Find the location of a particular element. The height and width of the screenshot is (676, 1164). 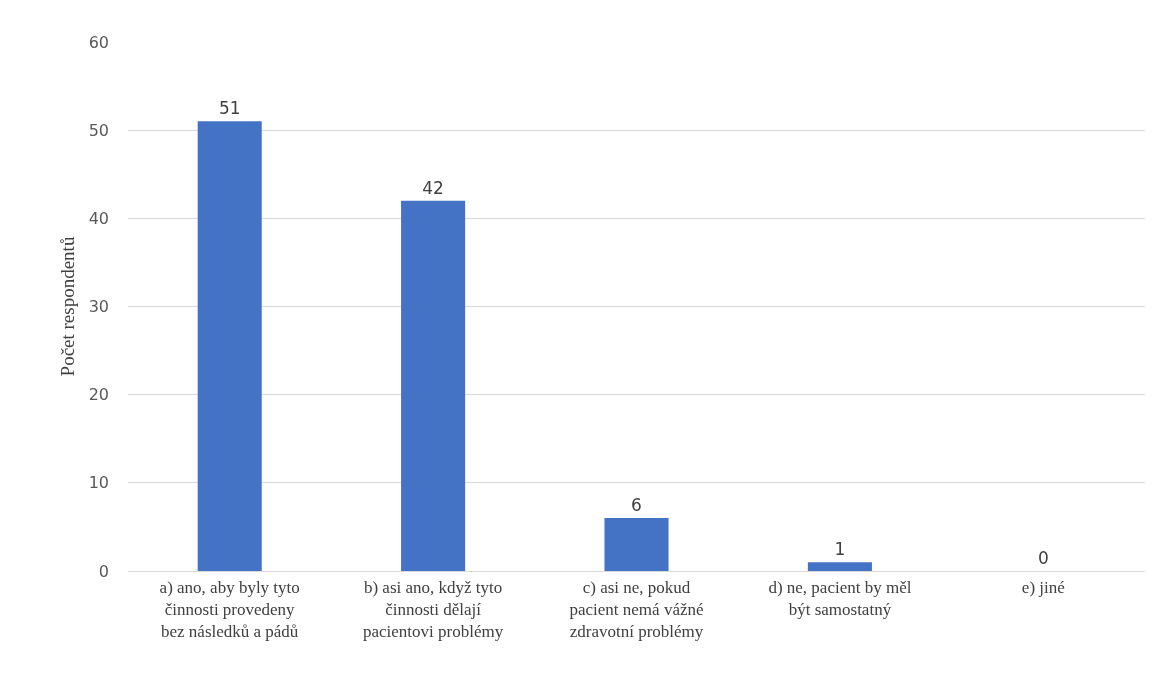

y-tick-label: 30 is located at coordinates (98, 307).